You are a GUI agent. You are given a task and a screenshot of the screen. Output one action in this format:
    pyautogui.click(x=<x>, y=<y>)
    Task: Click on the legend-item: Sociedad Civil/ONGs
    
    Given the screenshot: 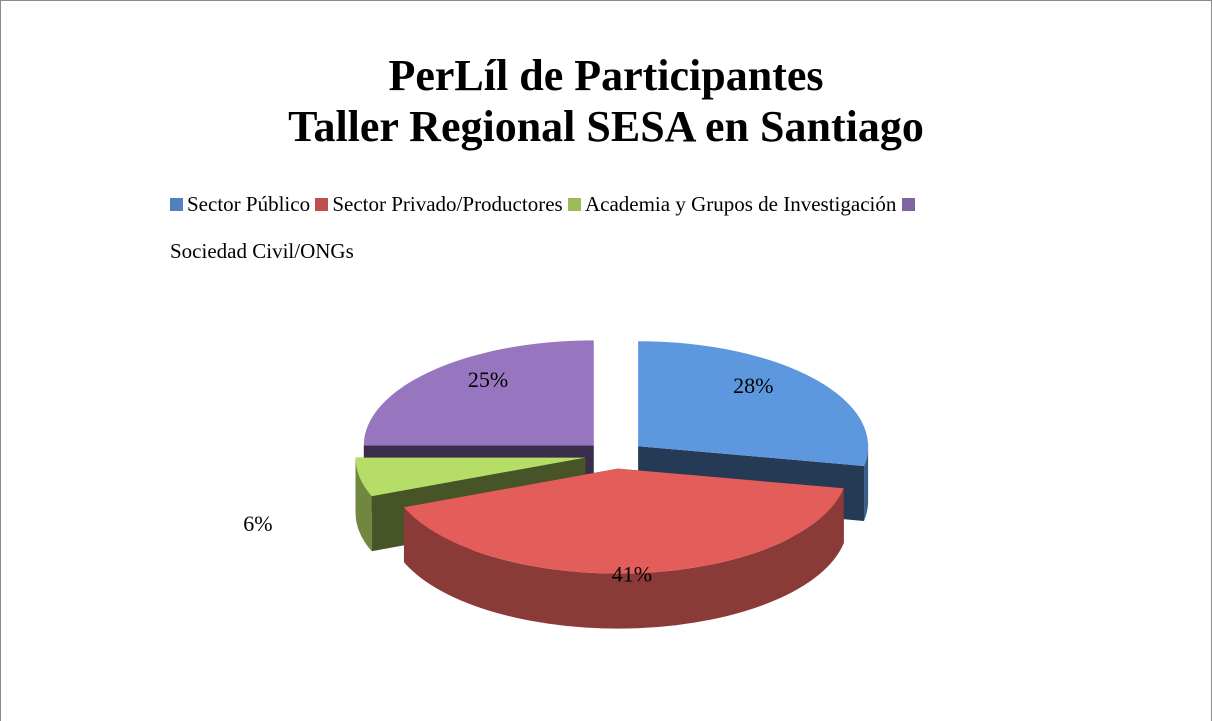 What is the action you would take?
    pyautogui.click(x=544, y=227)
    